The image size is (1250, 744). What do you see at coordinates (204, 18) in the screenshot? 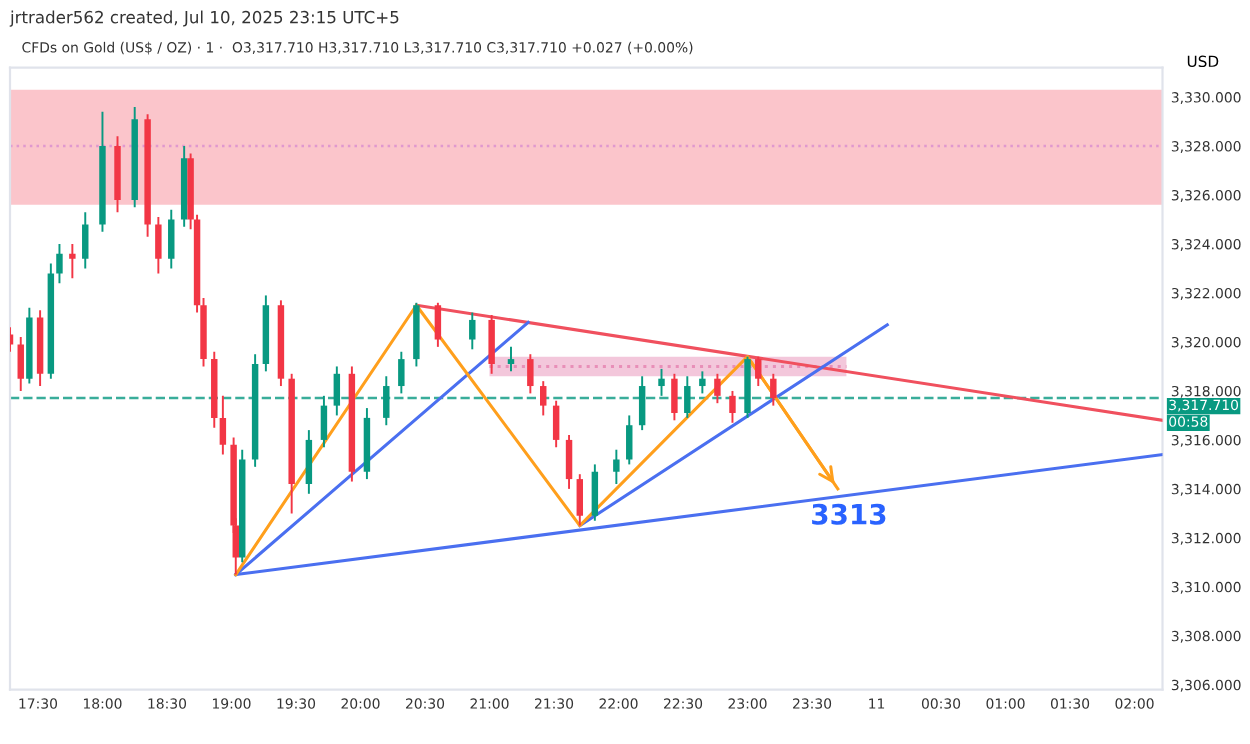
I see `chart-title: jrtrader562 created, Jul 10, 2025 23:15 UTC+5` at bounding box center [204, 18].